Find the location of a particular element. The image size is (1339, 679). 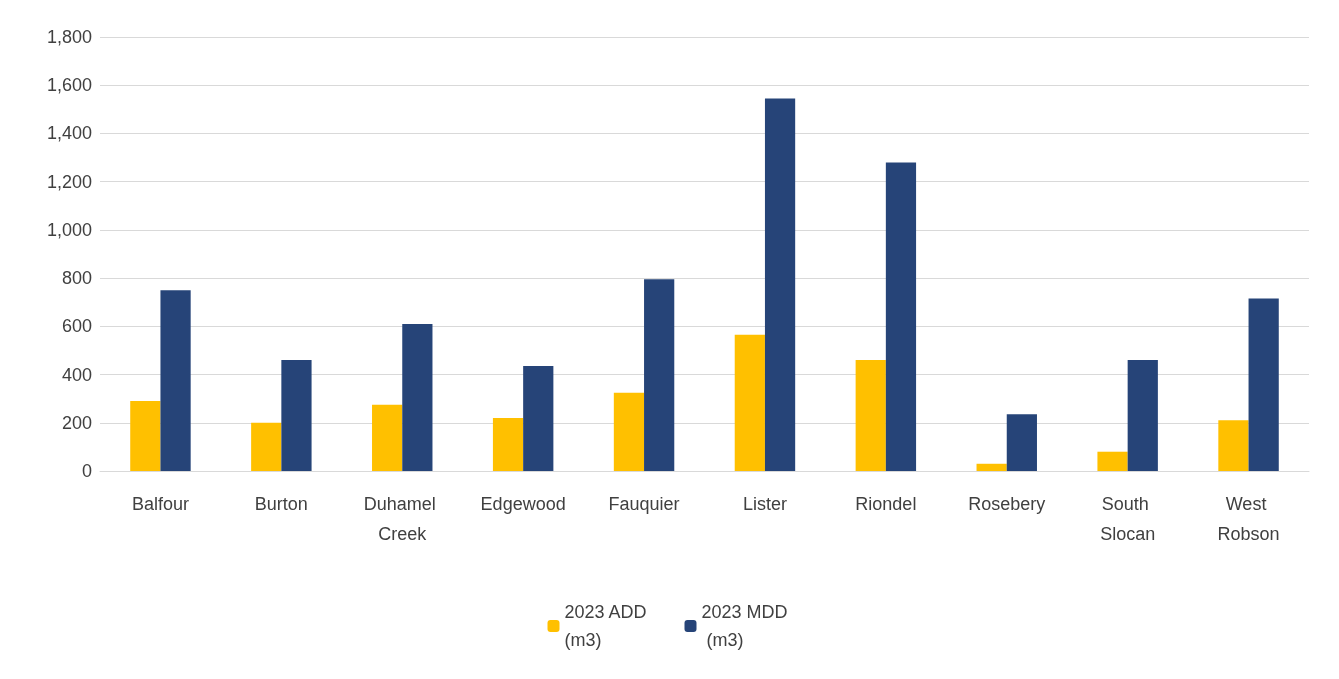

legend-label: 2023 MDD (m3) is located at coordinates (744, 626).